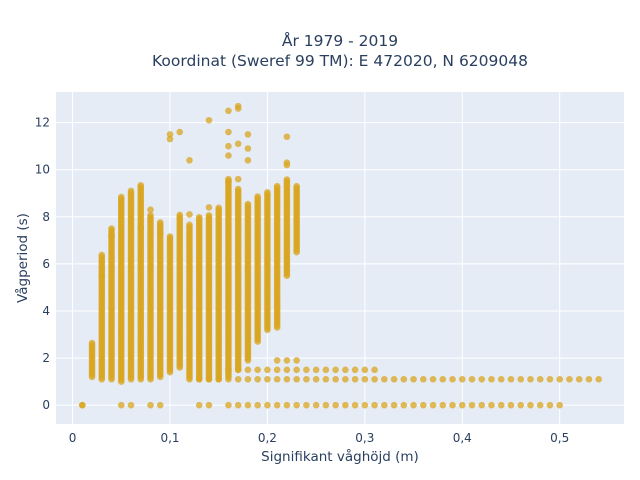 The image size is (640, 480). What do you see at coordinates (46, 405) in the screenshot?
I see `y-tick-label: 0` at bounding box center [46, 405].